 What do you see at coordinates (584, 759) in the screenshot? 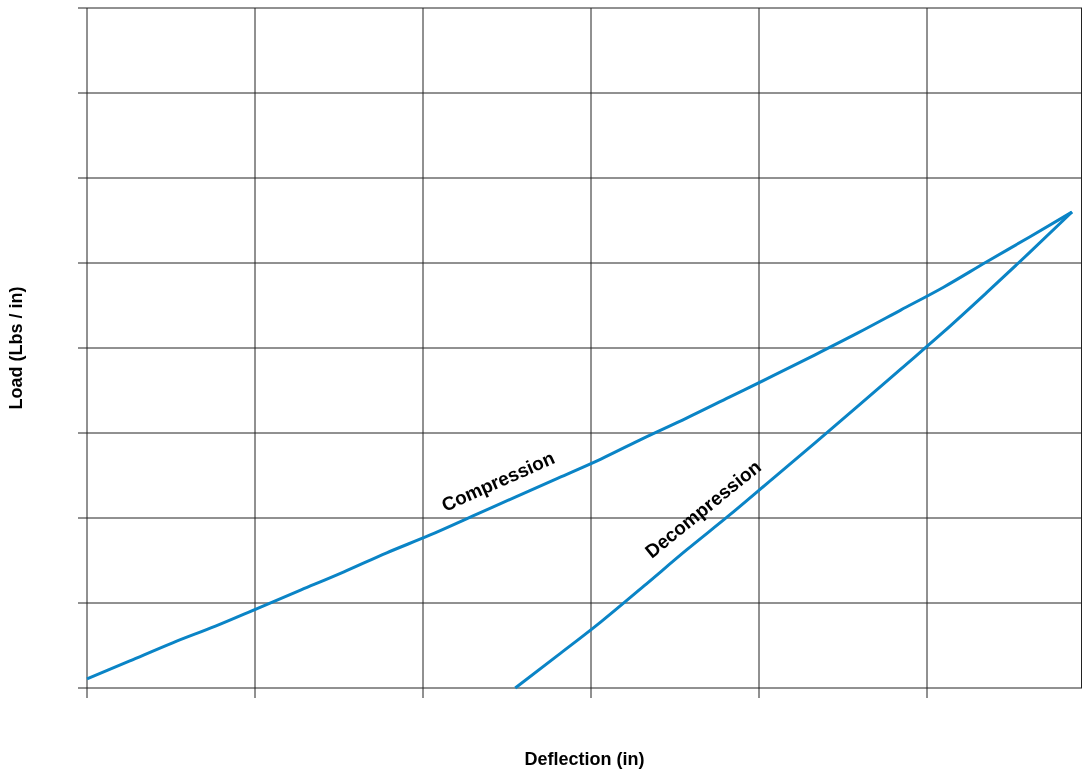
I see `x-axis-title: Deflection (in)` at bounding box center [584, 759].